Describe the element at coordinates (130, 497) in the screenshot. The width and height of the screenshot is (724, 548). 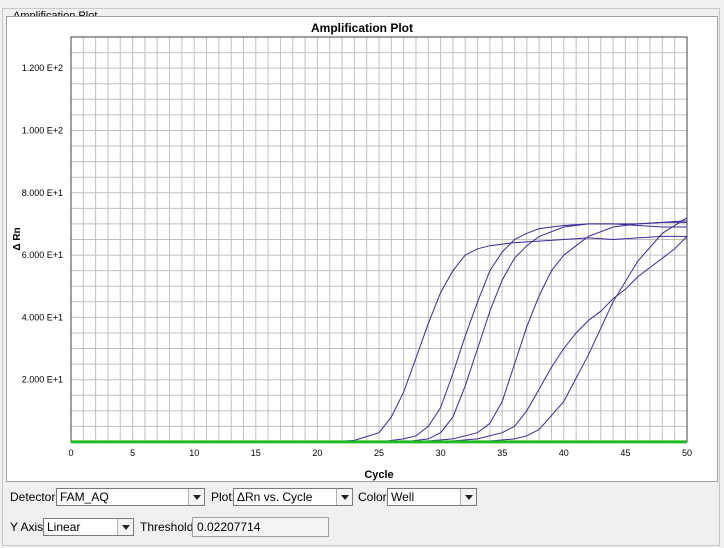
I see `detector-select: FAM_AQ` at that location.